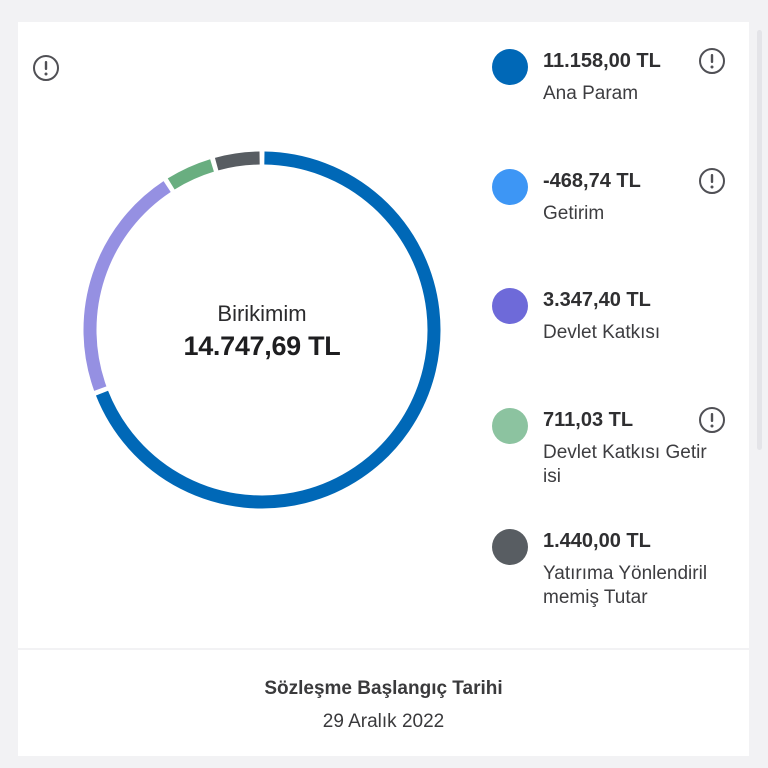 This screenshot has width=768, height=768. What do you see at coordinates (383, 688) in the screenshot?
I see `contract-start-title: Sözleşme Başlangıç Tarihi` at bounding box center [383, 688].